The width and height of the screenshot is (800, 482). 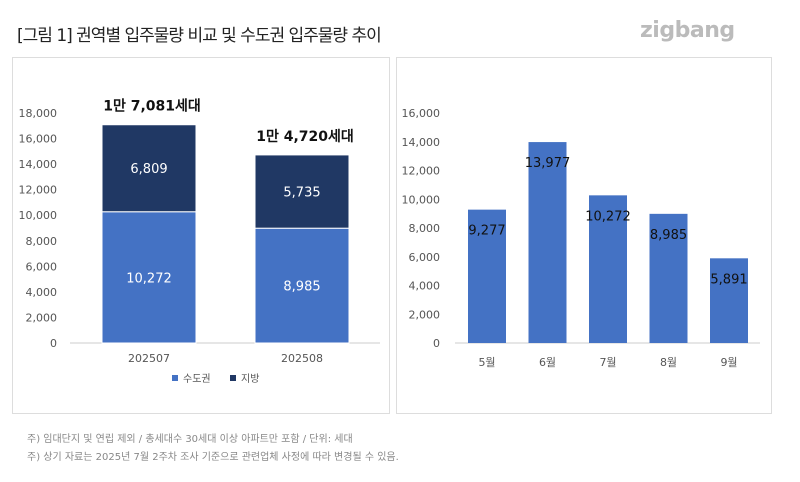 What do you see at coordinates (149, 358) in the screenshot?
I see `x-tick-label: 202507` at bounding box center [149, 358].